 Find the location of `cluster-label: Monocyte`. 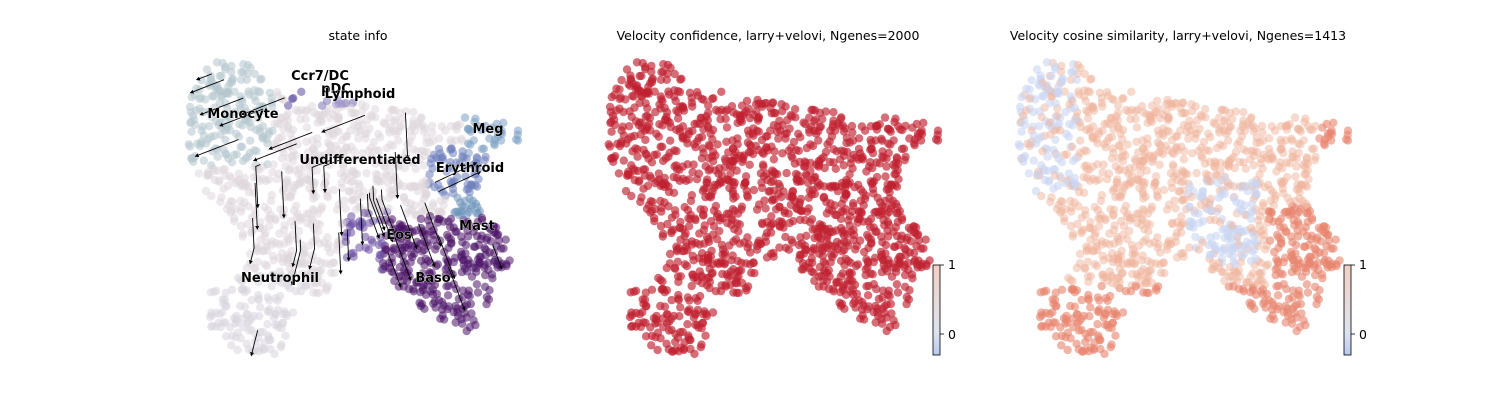

cluster-label: Monocyte is located at coordinates (242, 114).